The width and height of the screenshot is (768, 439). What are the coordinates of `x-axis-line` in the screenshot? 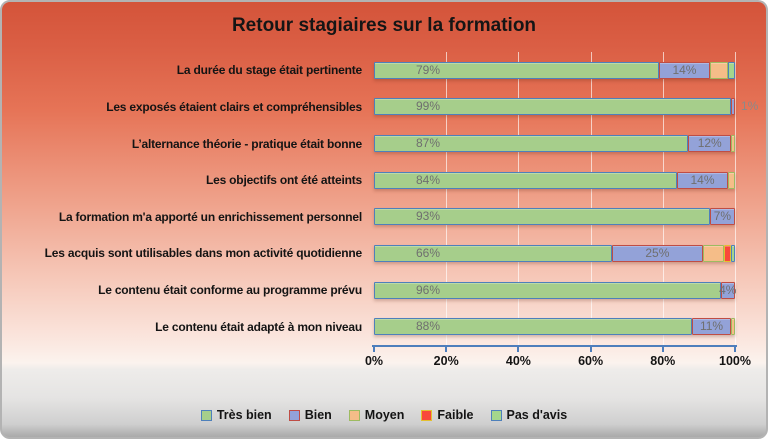 It's located at (554, 346).